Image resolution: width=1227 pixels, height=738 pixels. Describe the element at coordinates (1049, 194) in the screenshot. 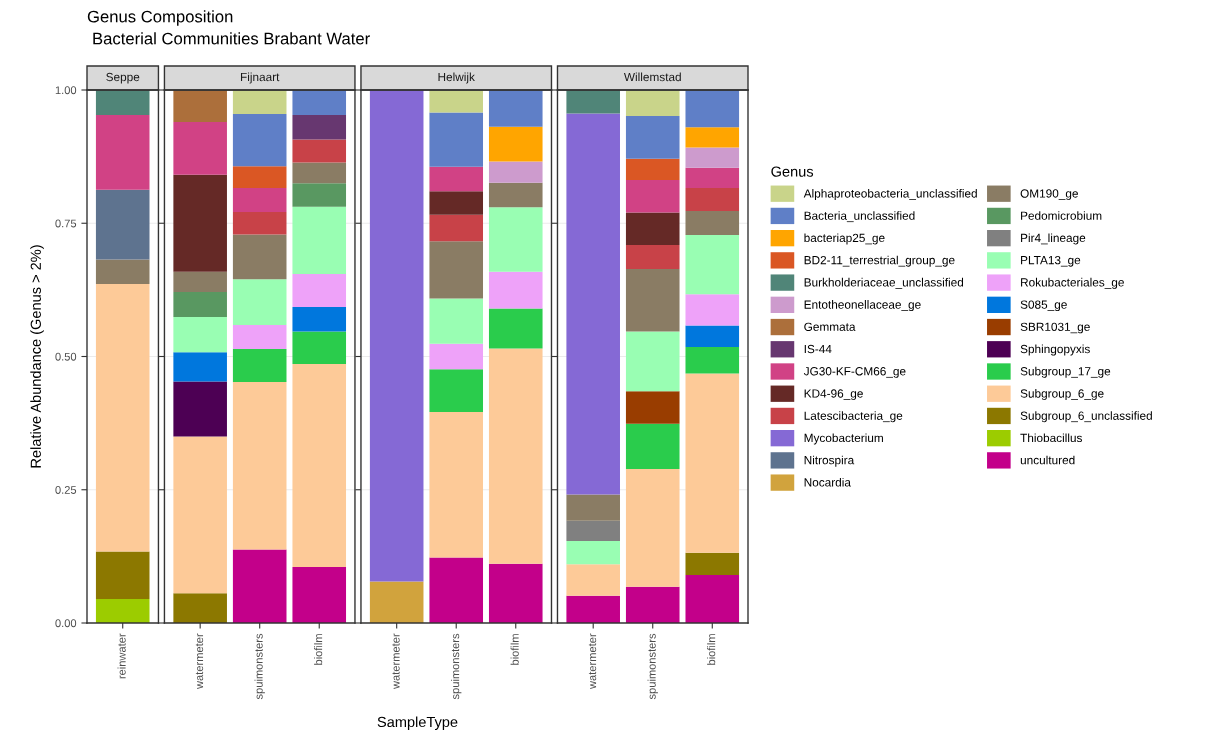

I see `legend-label: OM190_ge` at that location.